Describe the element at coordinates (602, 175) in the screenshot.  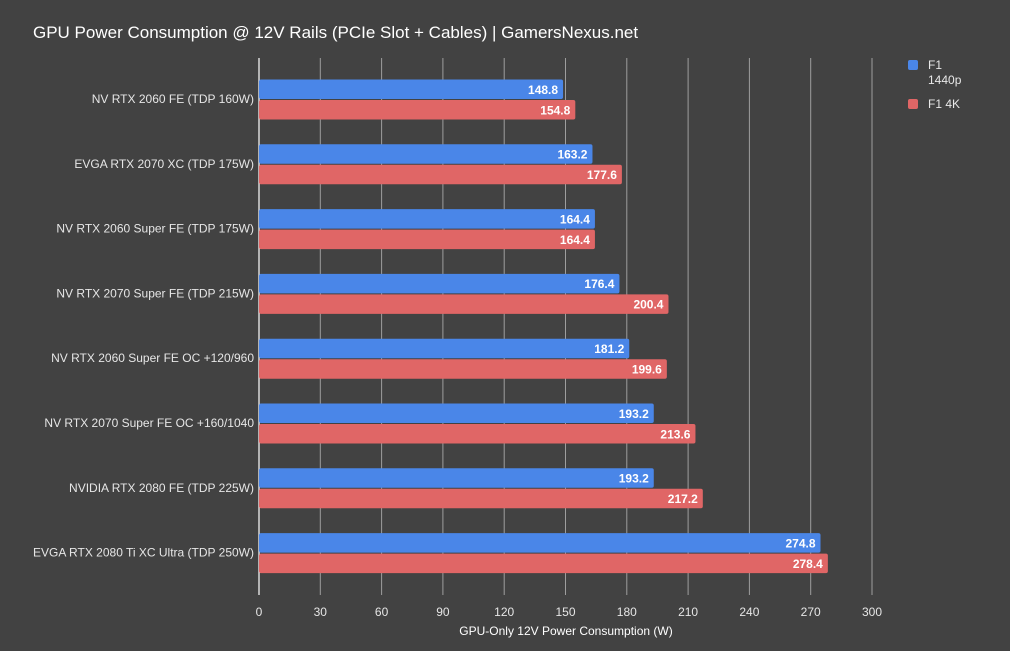
I see `bar-value-label: 177.6` at that location.